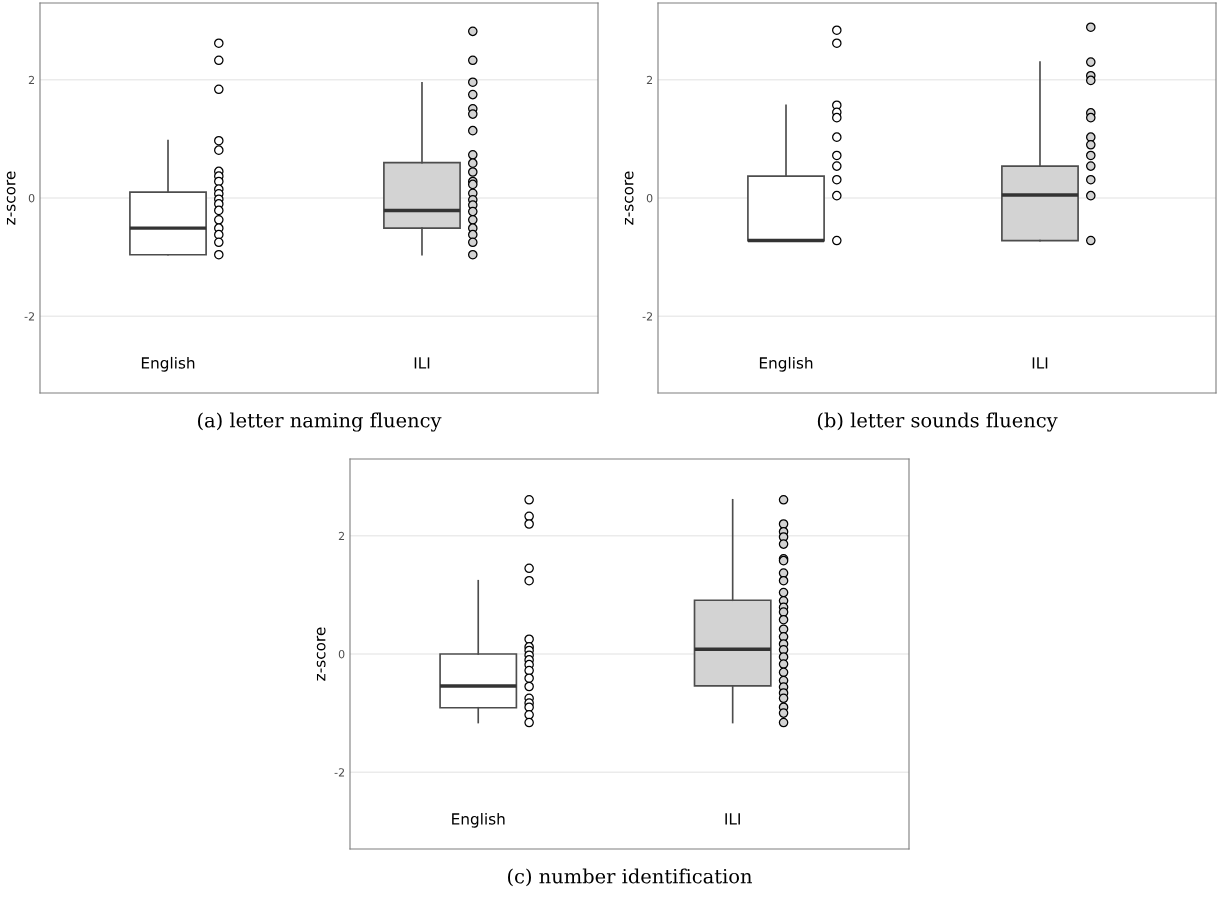 The image size is (1225, 903). Describe the element at coordinates (937, 422) in the screenshot. I see `text: (b) letter sounds fluency` at that location.